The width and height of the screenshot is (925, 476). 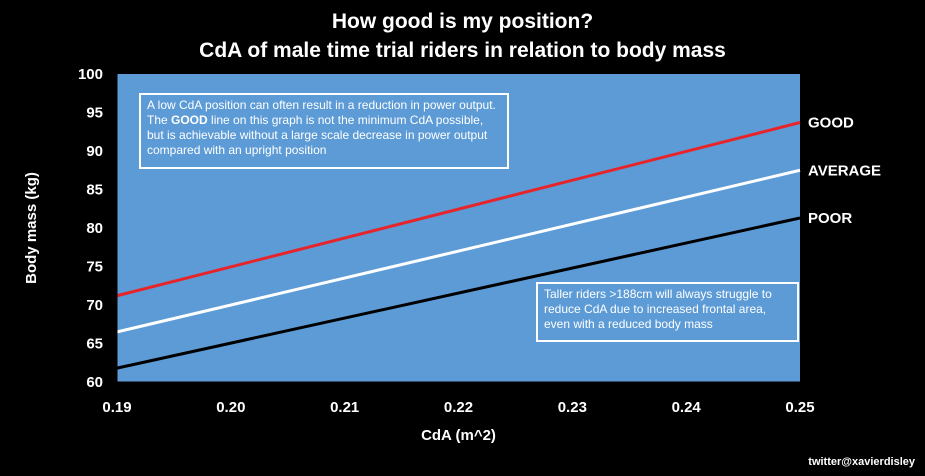 I want to click on y-tick-label: 90, so click(x=94, y=151).